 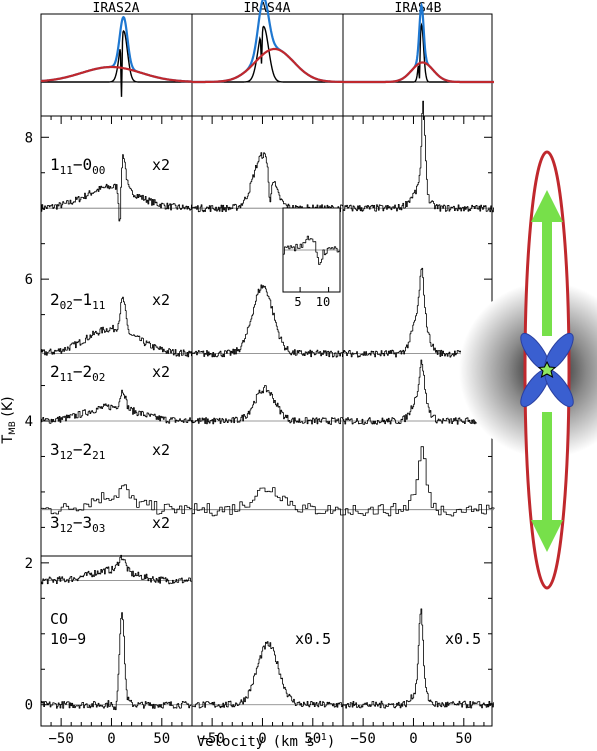 What do you see at coordinates (59, 619) in the screenshot?
I see `co-label: CO` at bounding box center [59, 619].